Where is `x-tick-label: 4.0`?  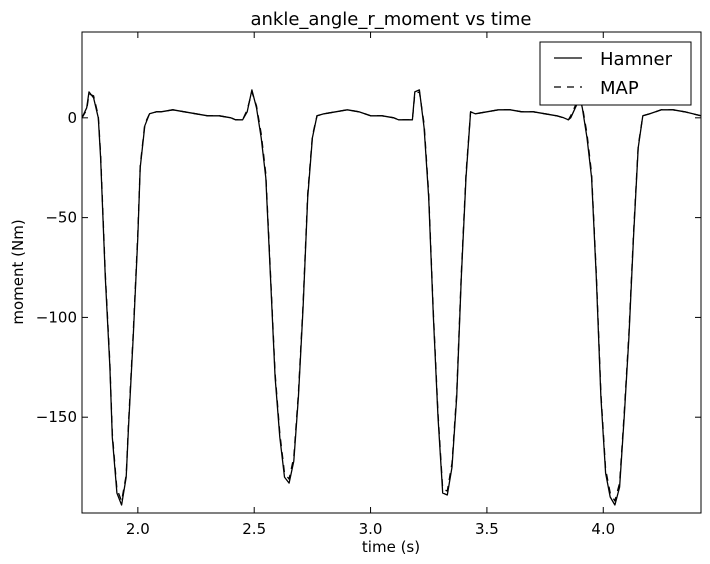
x-tick-label: 4.0 is located at coordinates (603, 529).